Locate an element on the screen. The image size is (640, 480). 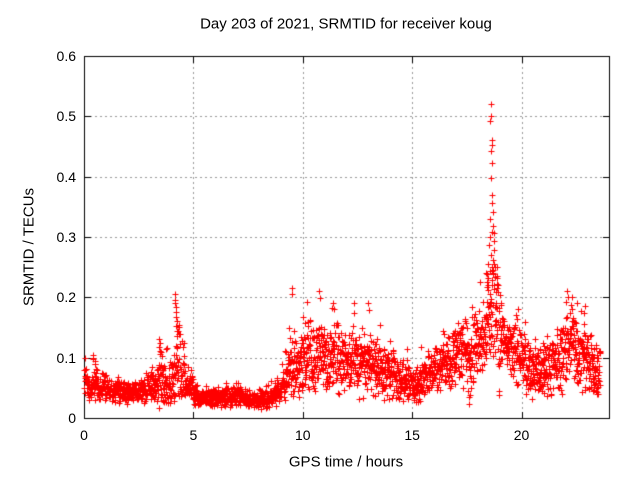
y-tick-label: 0.6 is located at coordinates (66, 56).